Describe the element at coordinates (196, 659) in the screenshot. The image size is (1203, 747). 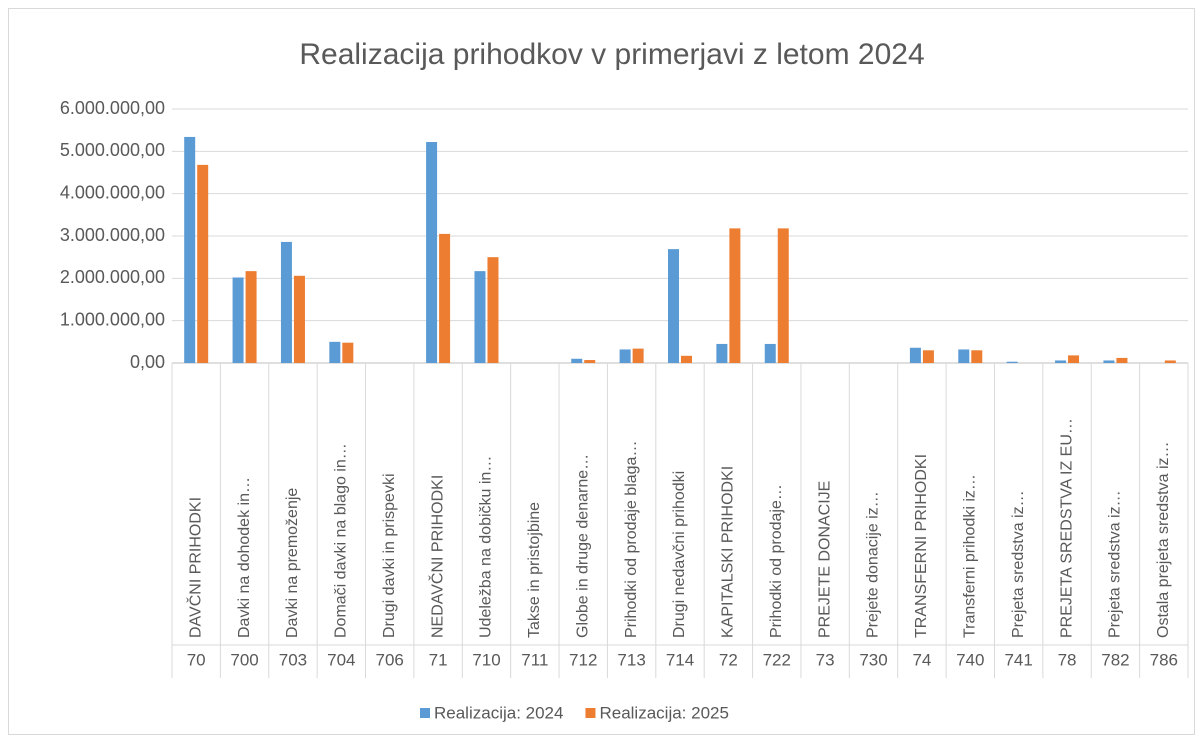
I see `x-tick-label: 70` at that location.